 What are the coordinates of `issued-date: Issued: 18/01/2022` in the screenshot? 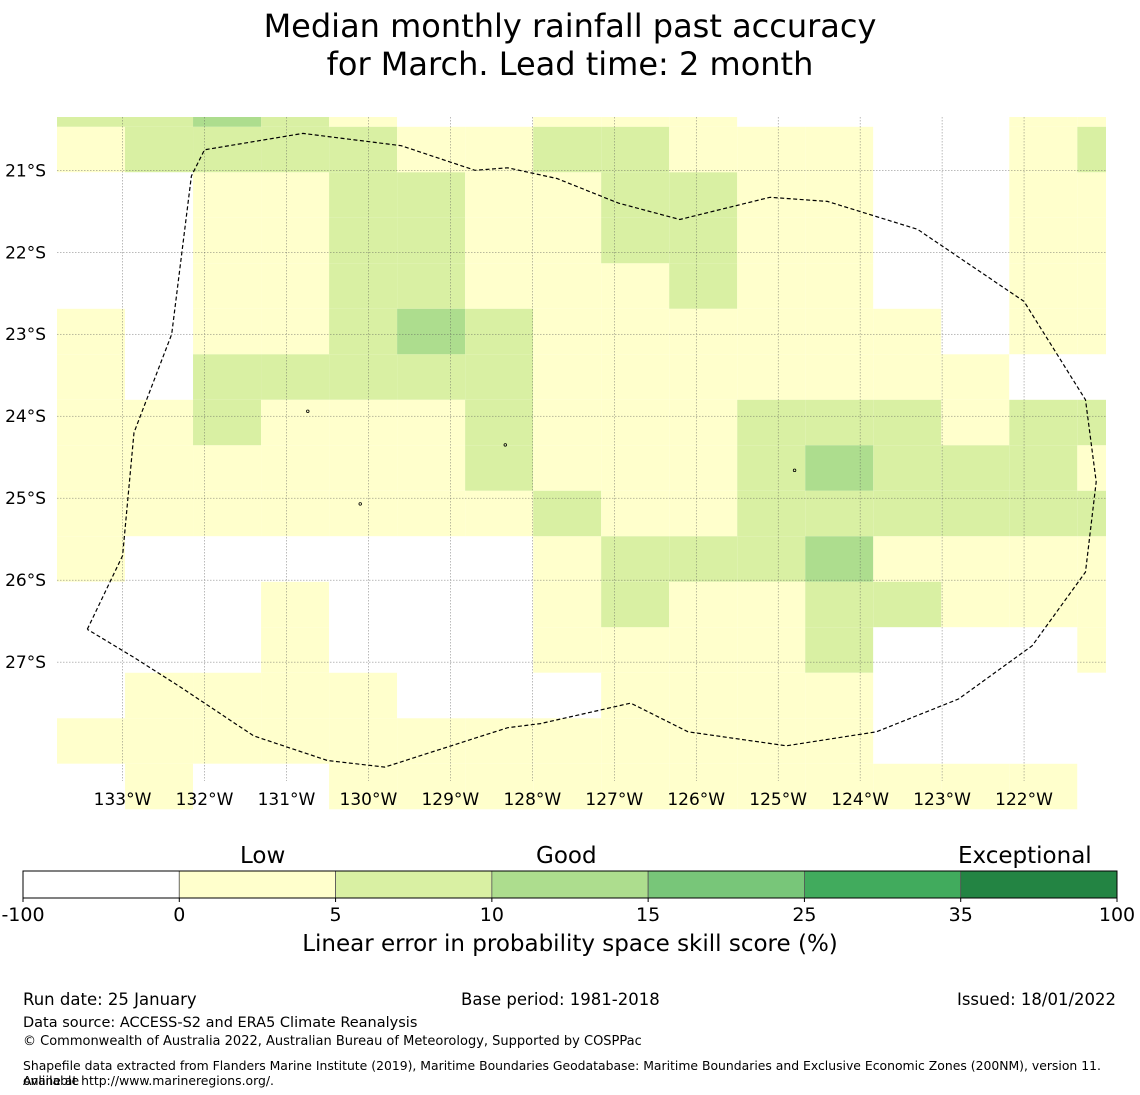 It's located at (1036, 999).